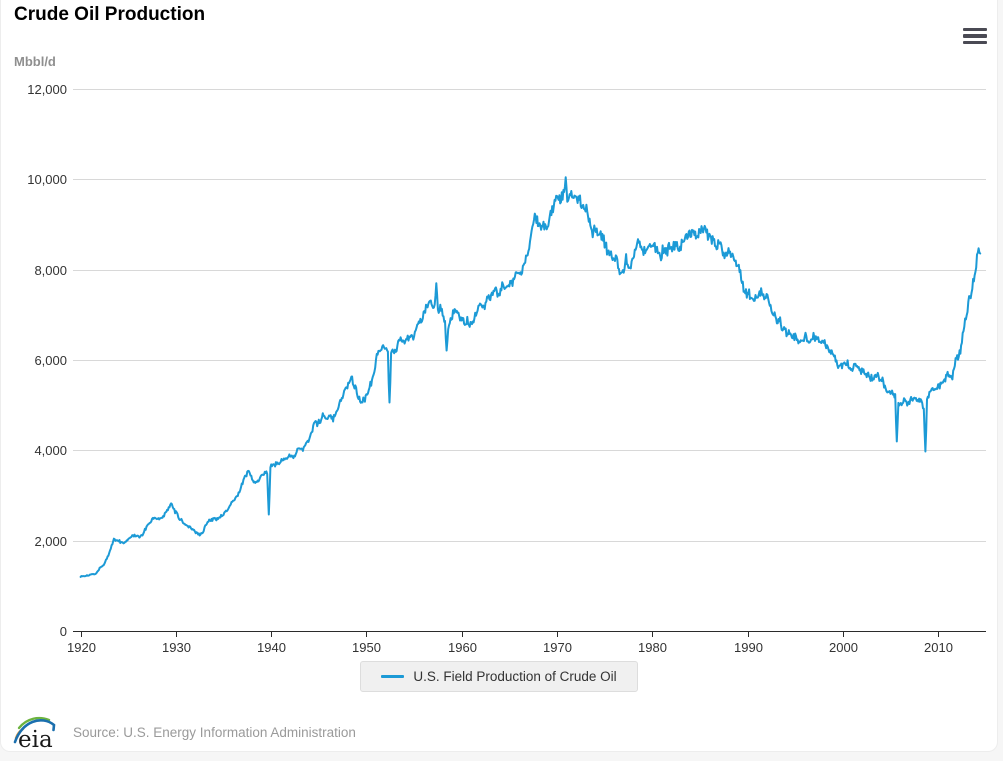 Image resolution: width=1003 pixels, height=761 pixels. Describe the element at coordinates (975, 36) in the screenshot. I see `chart-context-menu-button` at that location.